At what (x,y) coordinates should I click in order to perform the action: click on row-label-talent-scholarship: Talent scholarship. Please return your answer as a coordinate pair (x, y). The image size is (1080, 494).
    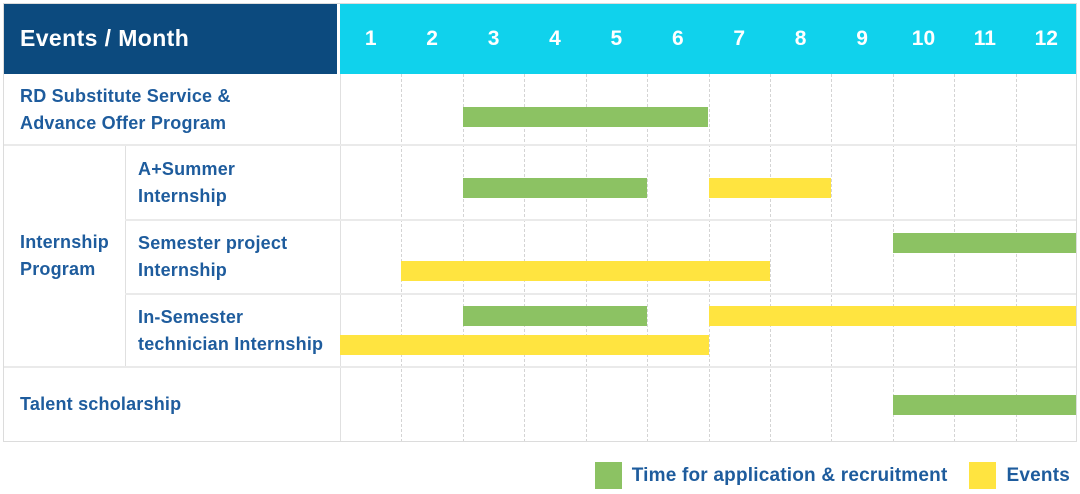
    Looking at the image, I should click on (171, 404).